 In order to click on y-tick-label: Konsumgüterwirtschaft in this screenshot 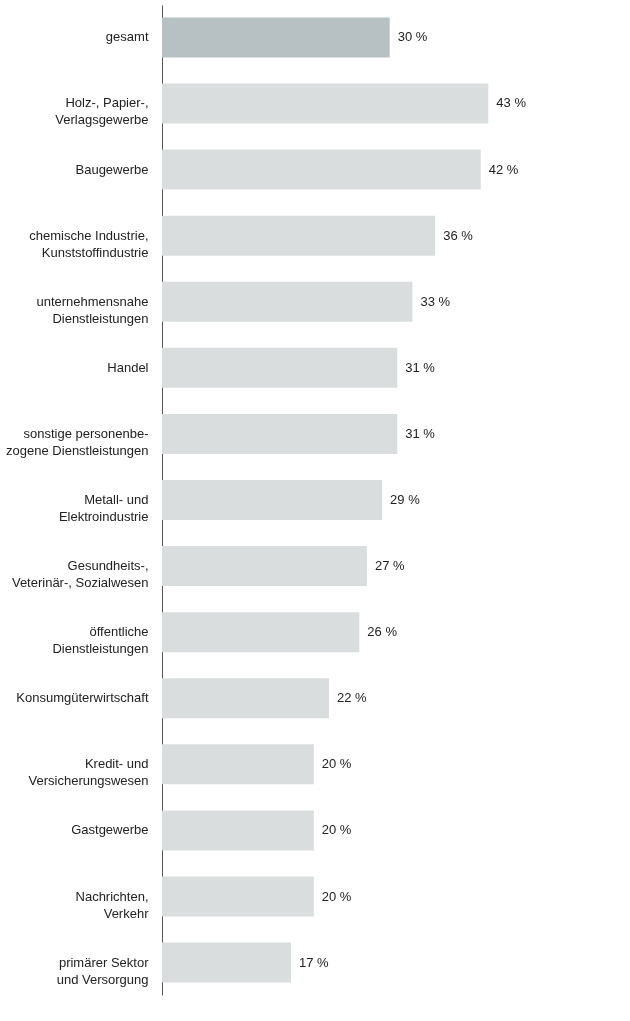, I will do `click(82, 698)`.